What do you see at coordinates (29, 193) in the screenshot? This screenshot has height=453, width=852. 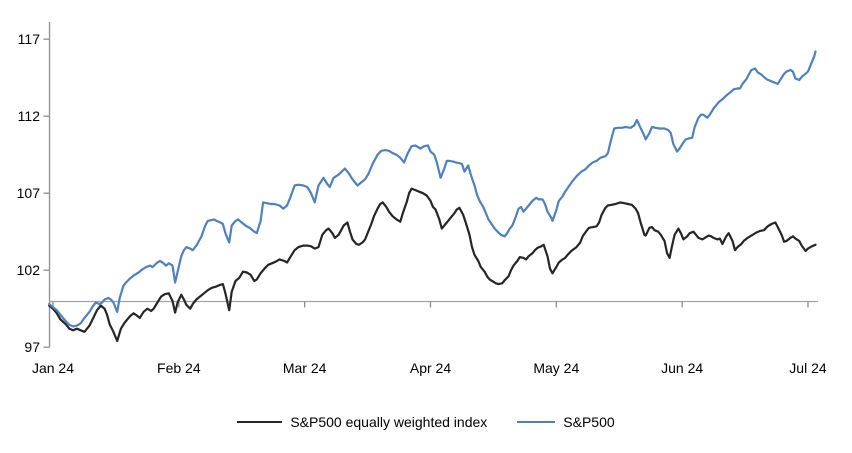 I see `y-tick-label: 107` at bounding box center [29, 193].